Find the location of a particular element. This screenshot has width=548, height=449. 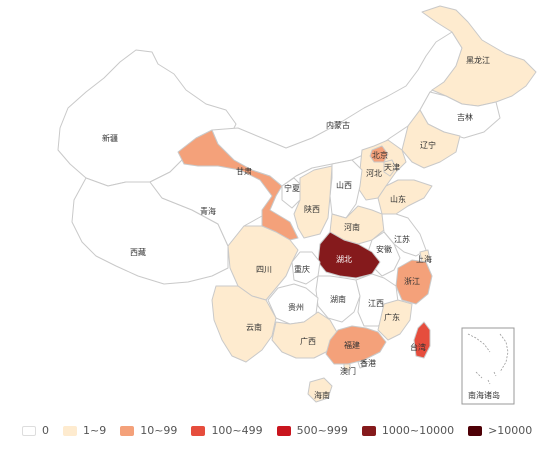

province-shaanxi is located at coordinates (313, 202).